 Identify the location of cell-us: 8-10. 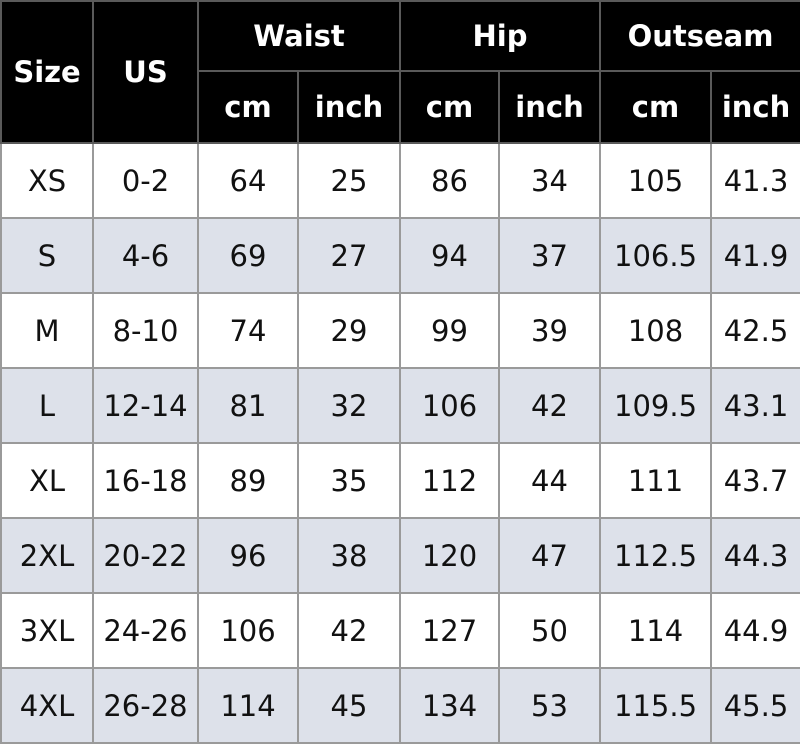
(145, 330).